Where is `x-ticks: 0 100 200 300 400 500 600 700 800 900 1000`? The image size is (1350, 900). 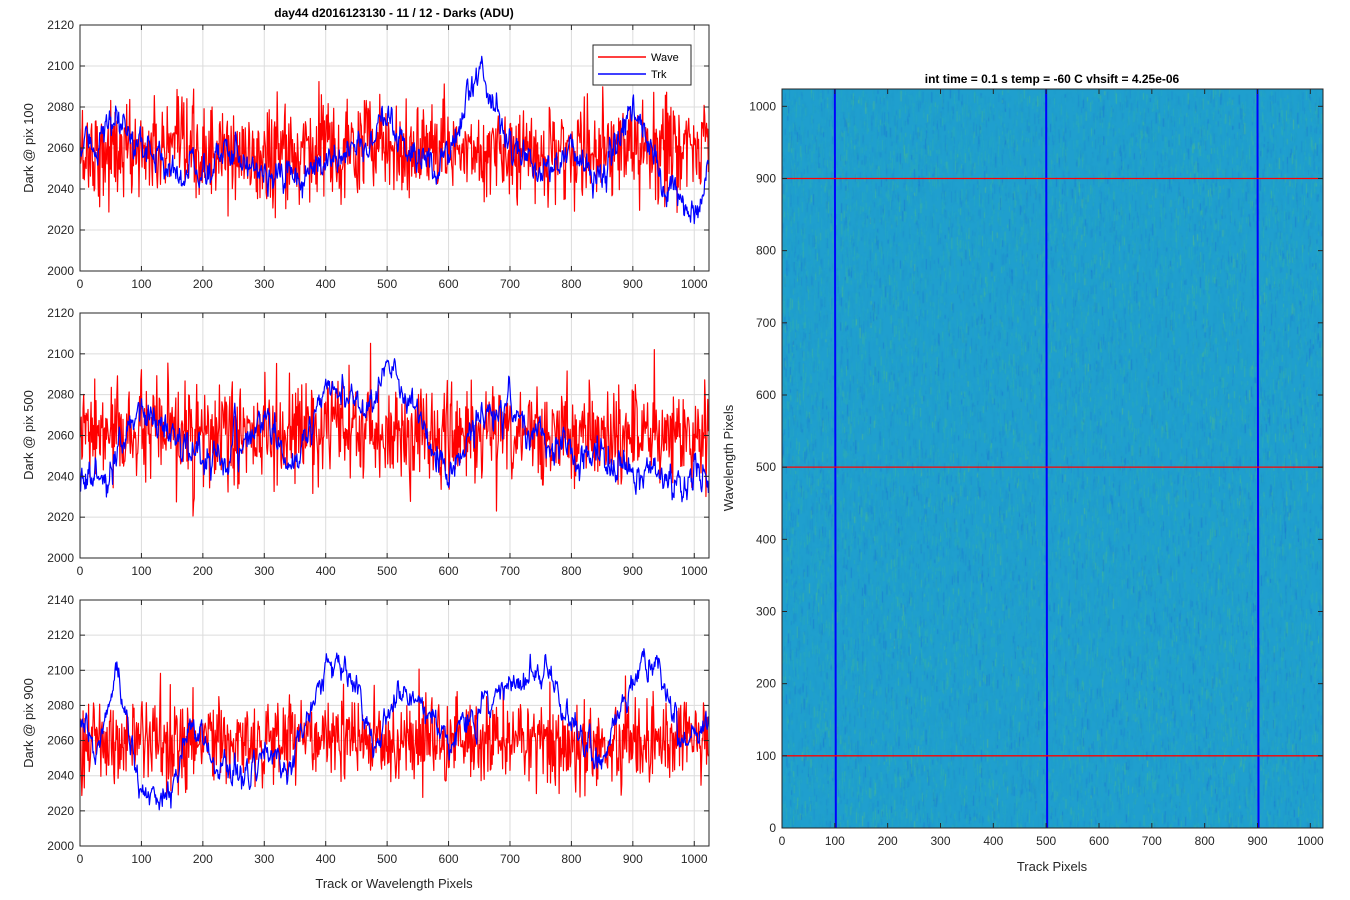 x-ticks: 0 100 200 300 400 500 600 700 800 900 1000 is located at coordinates (392, 445).